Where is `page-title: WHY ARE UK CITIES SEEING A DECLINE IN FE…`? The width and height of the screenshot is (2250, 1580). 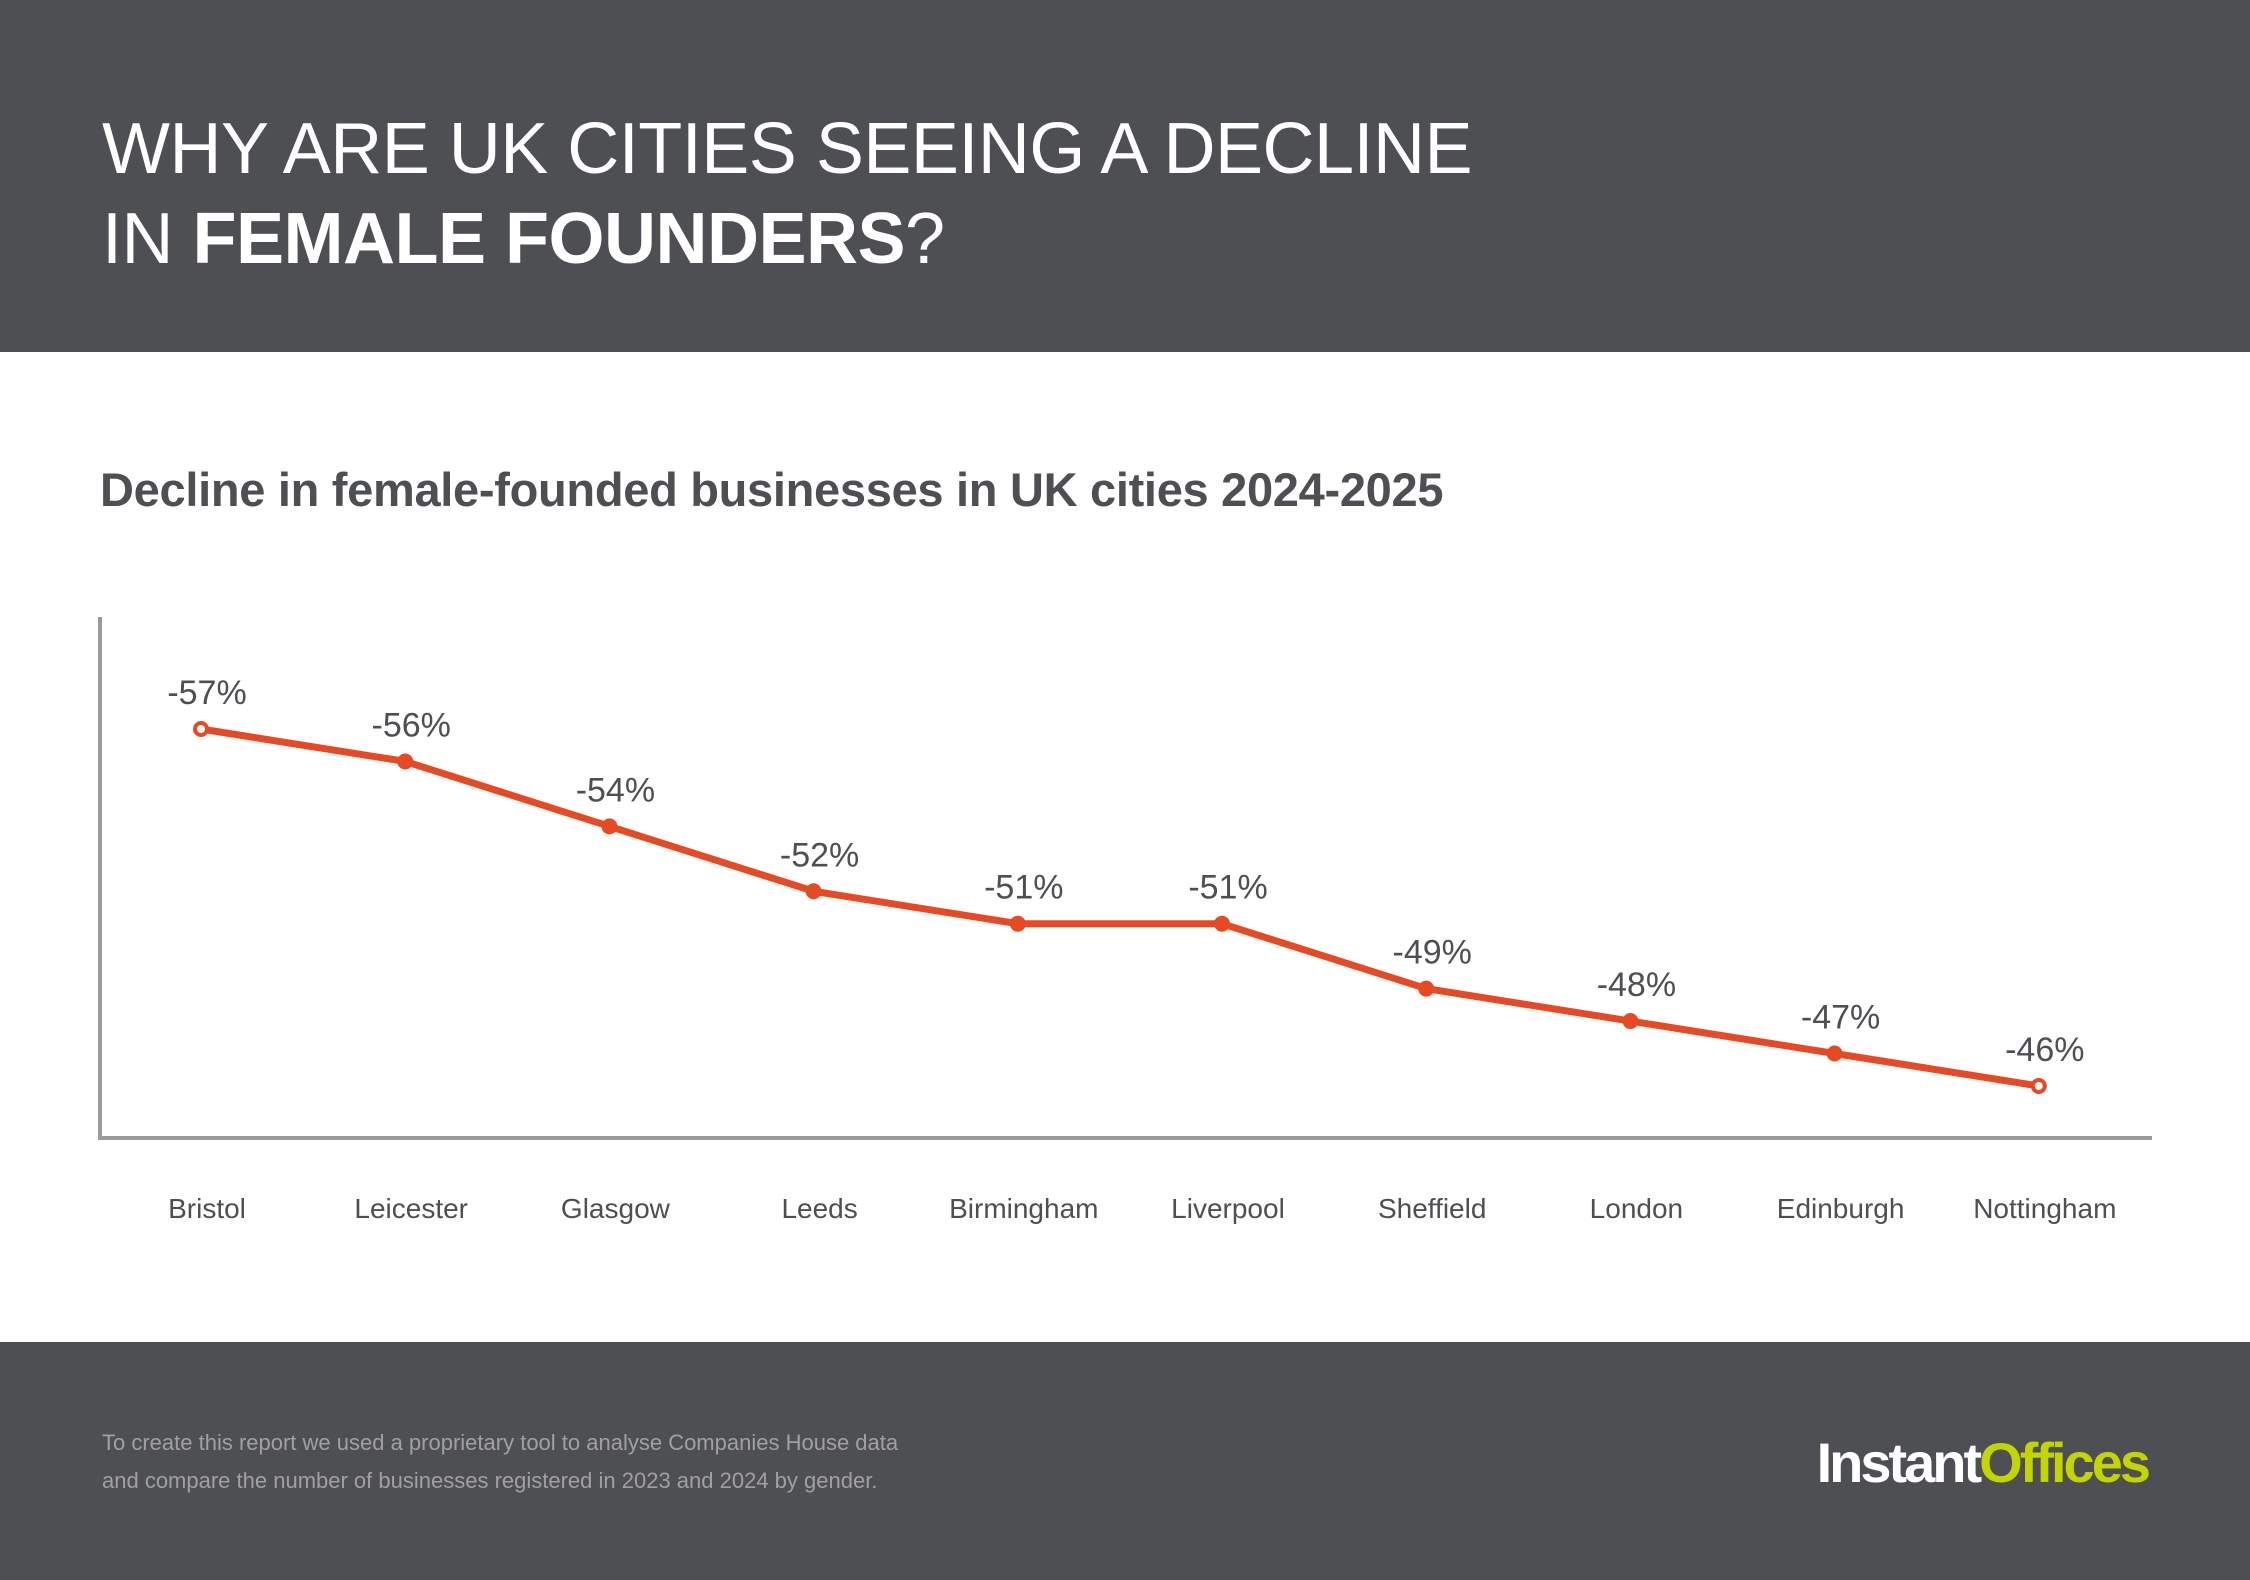 page-title: WHY ARE UK CITIES SEEING A DECLINE IN FE… is located at coordinates (787, 194).